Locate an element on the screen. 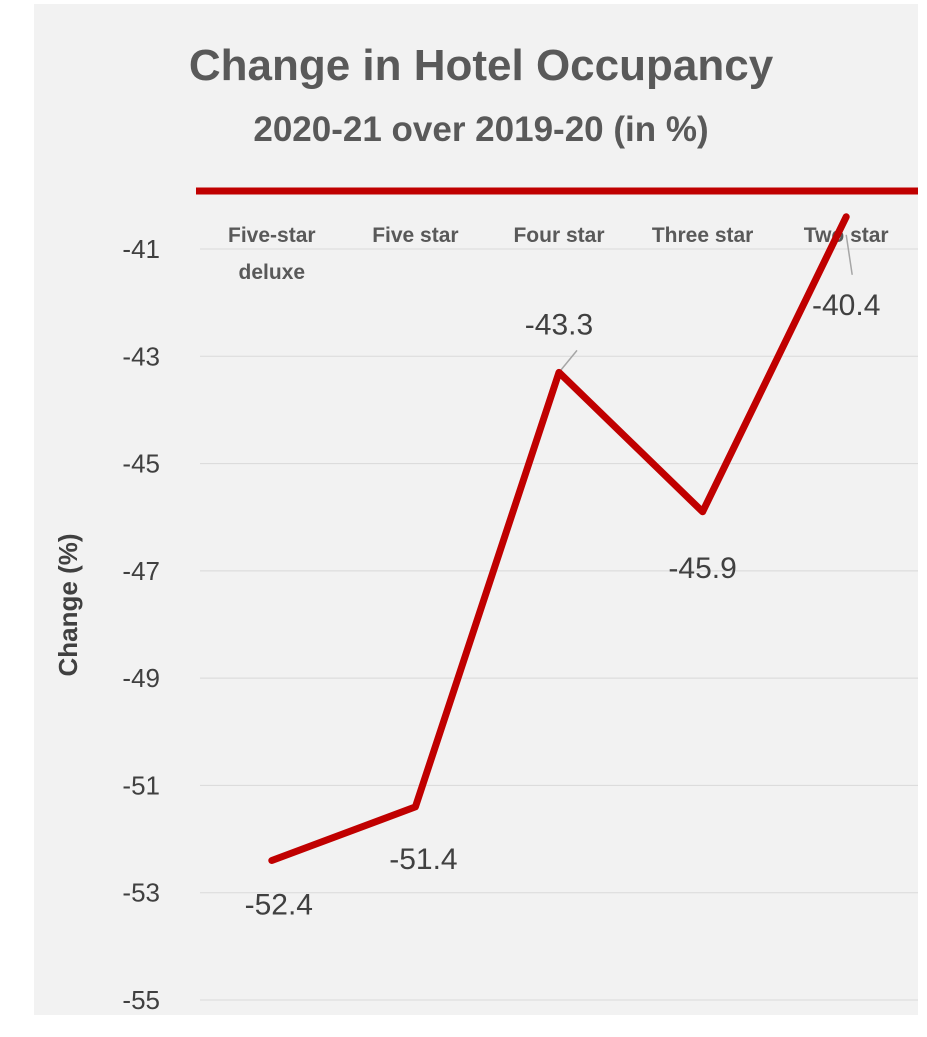  data-label: -51.4 is located at coordinates (423, 859).